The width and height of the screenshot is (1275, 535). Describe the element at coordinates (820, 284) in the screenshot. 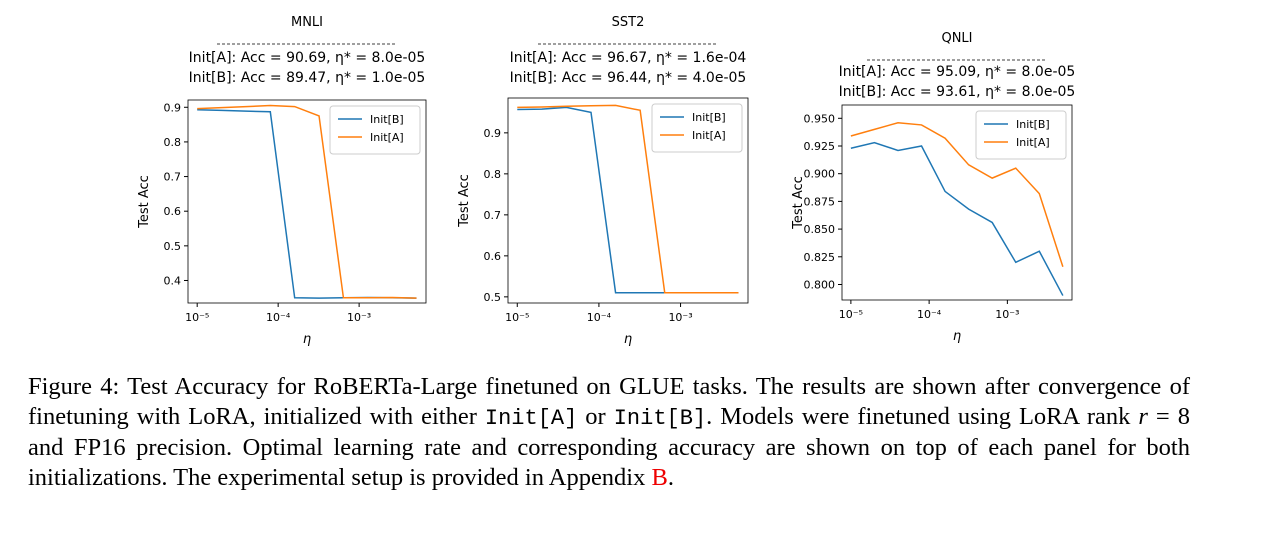

I see `y-tick-label: 0.800` at that location.